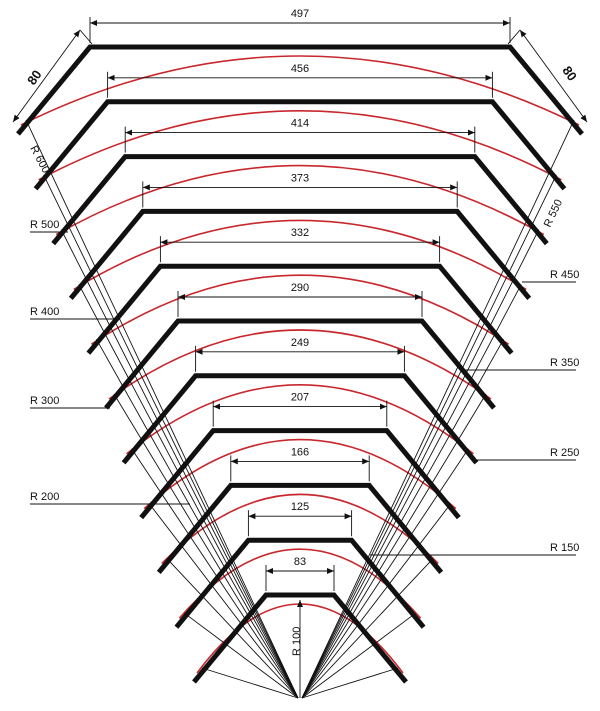  What do you see at coordinates (44, 225) in the screenshot?
I see `radius-label-r500: R 500` at bounding box center [44, 225].